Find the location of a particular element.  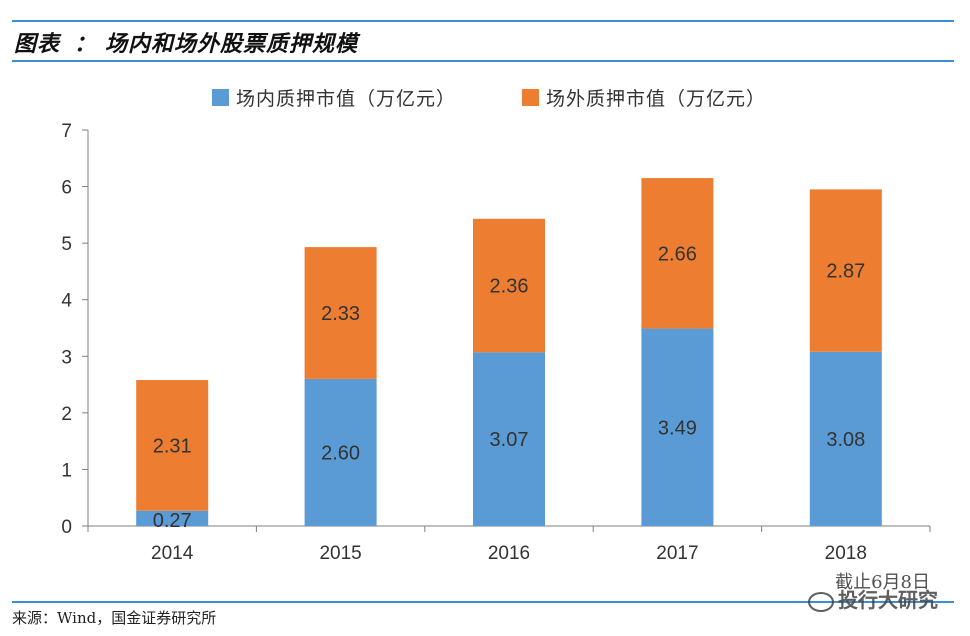

title-colon: ： is located at coordinates (86, 44).